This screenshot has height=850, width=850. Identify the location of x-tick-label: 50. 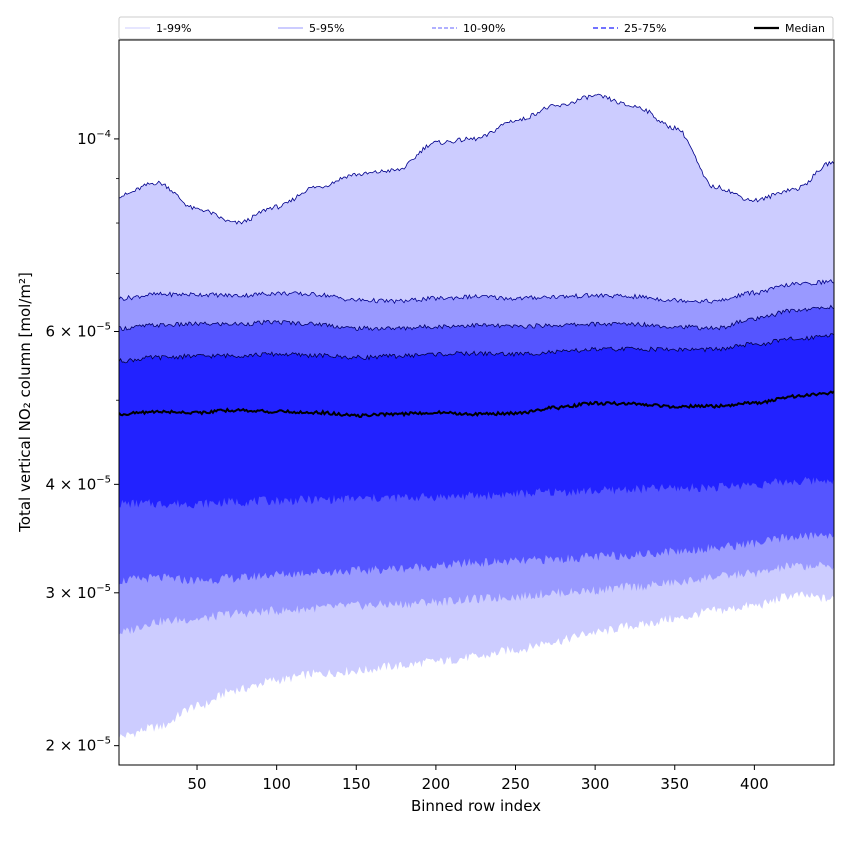
(196, 784).